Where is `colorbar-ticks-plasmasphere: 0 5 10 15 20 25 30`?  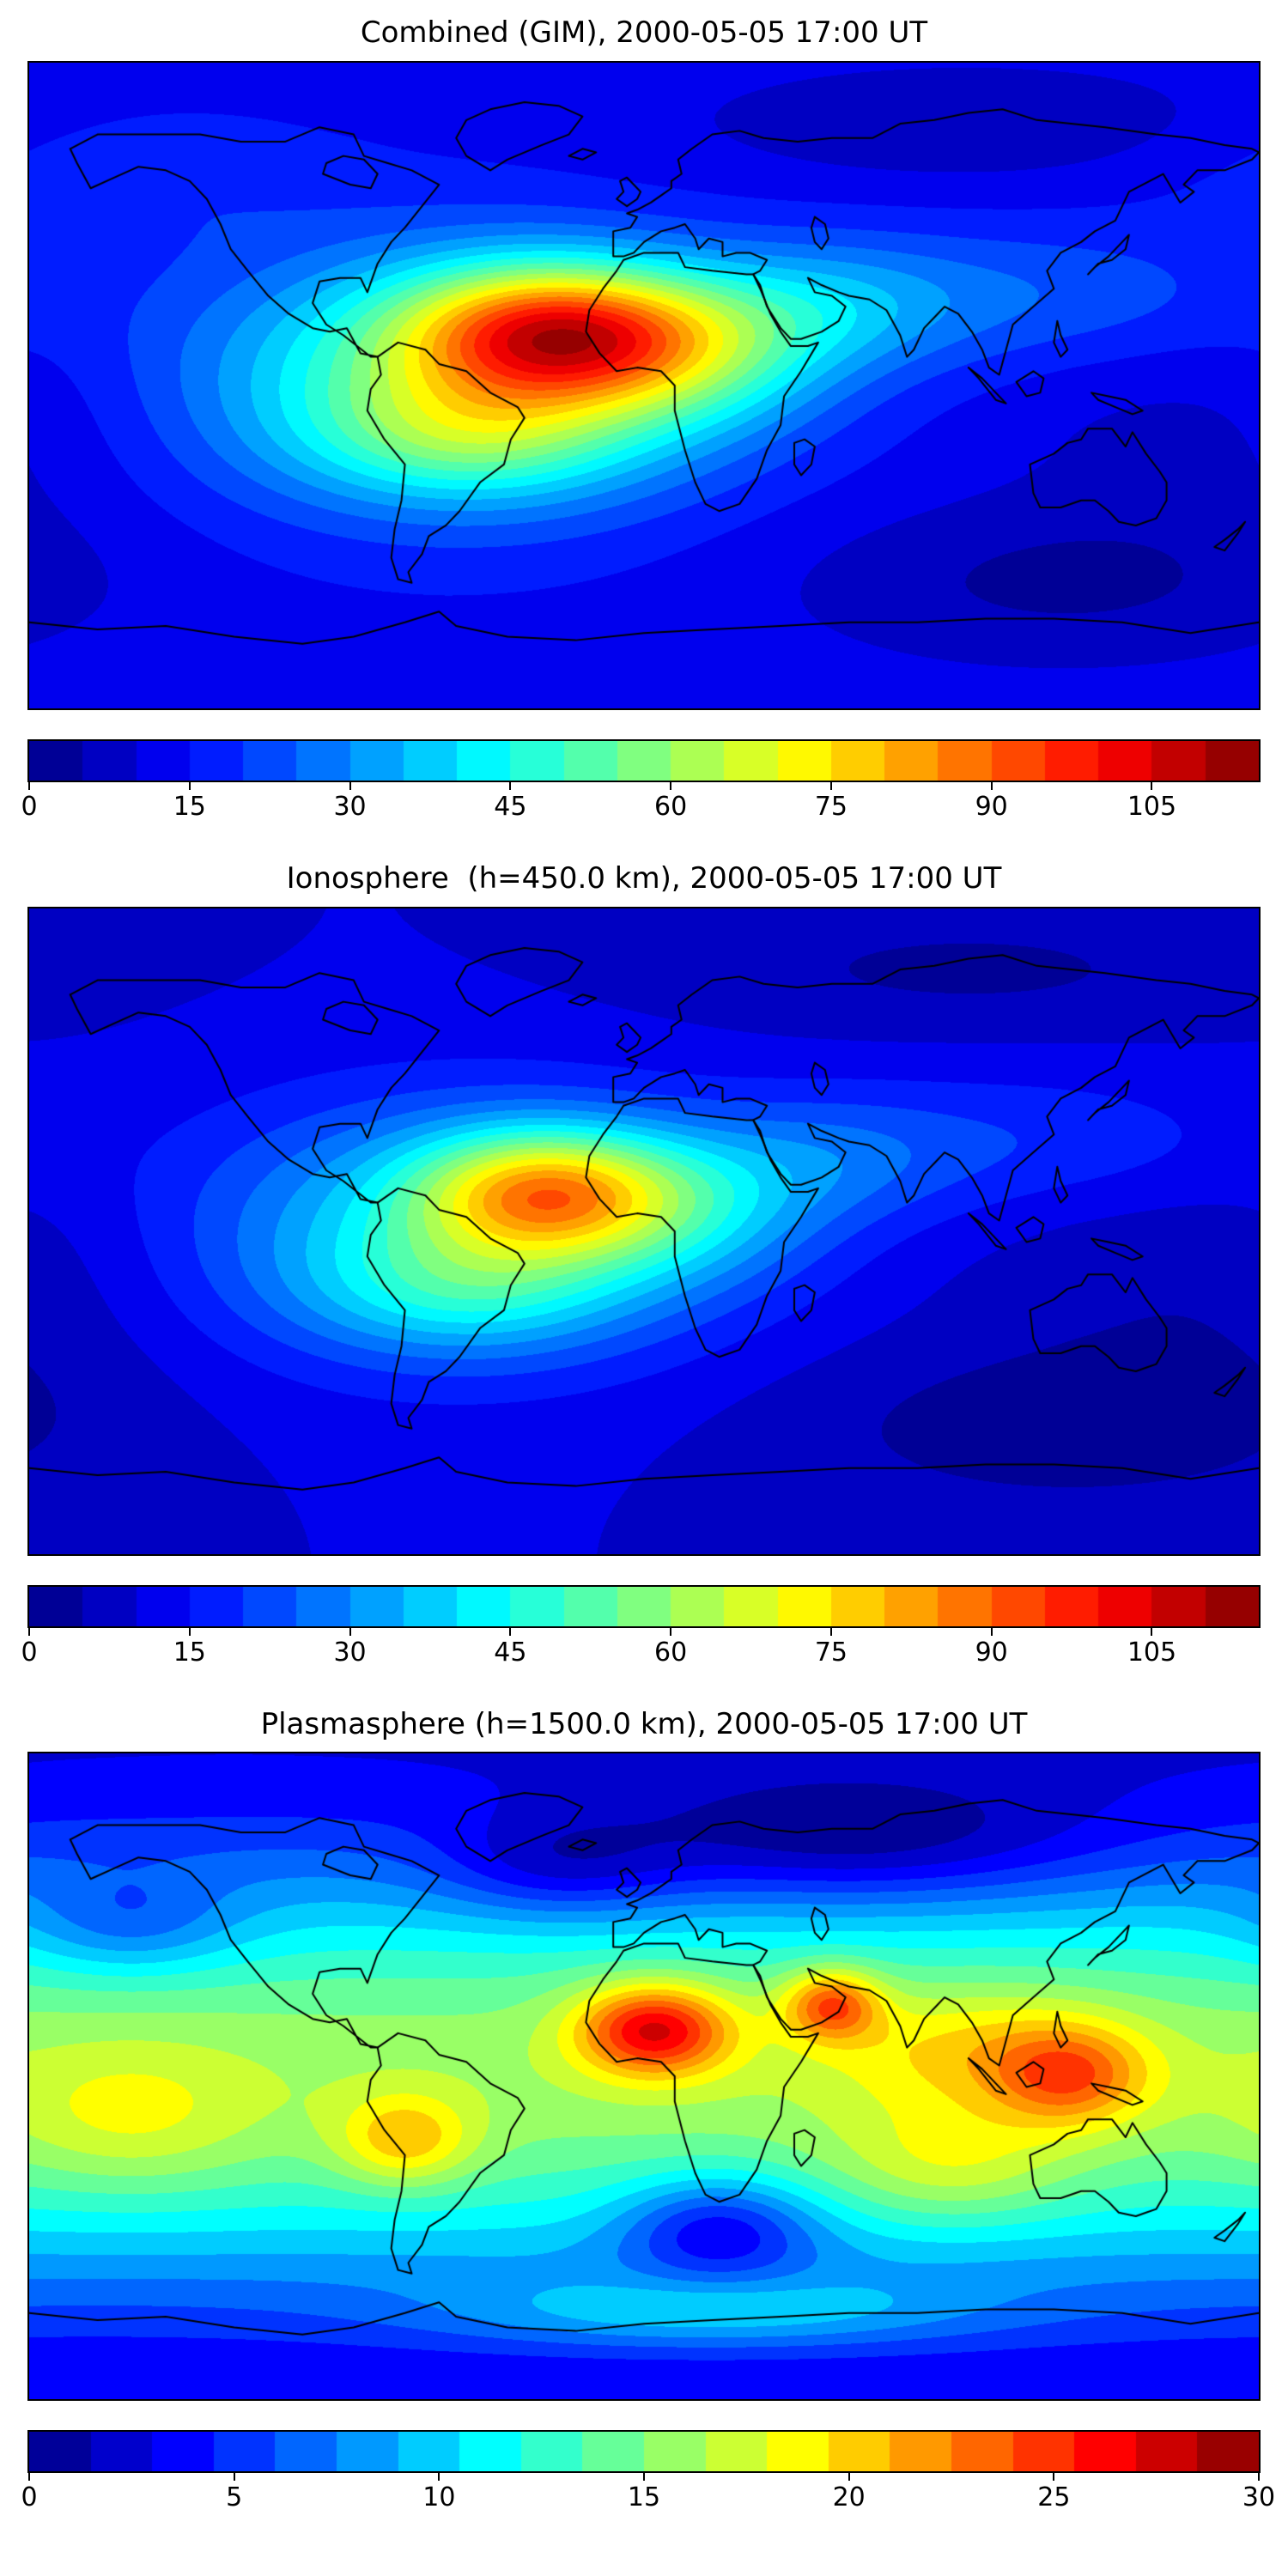 colorbar-ticks-plasmasphere: 0 5 10 15 20 25 30 is located at coordinates (648, 2494).